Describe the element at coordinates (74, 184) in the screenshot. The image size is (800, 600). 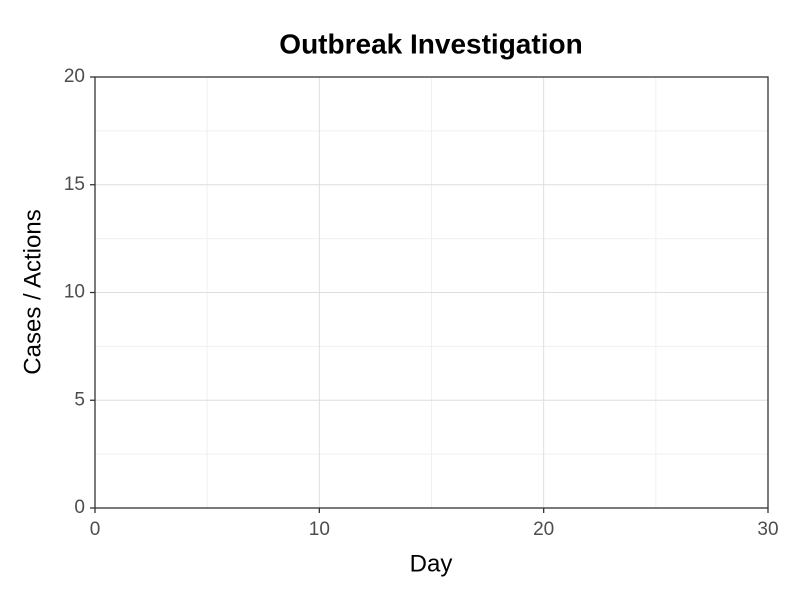
I see `y-tick-label: 15` at that location.